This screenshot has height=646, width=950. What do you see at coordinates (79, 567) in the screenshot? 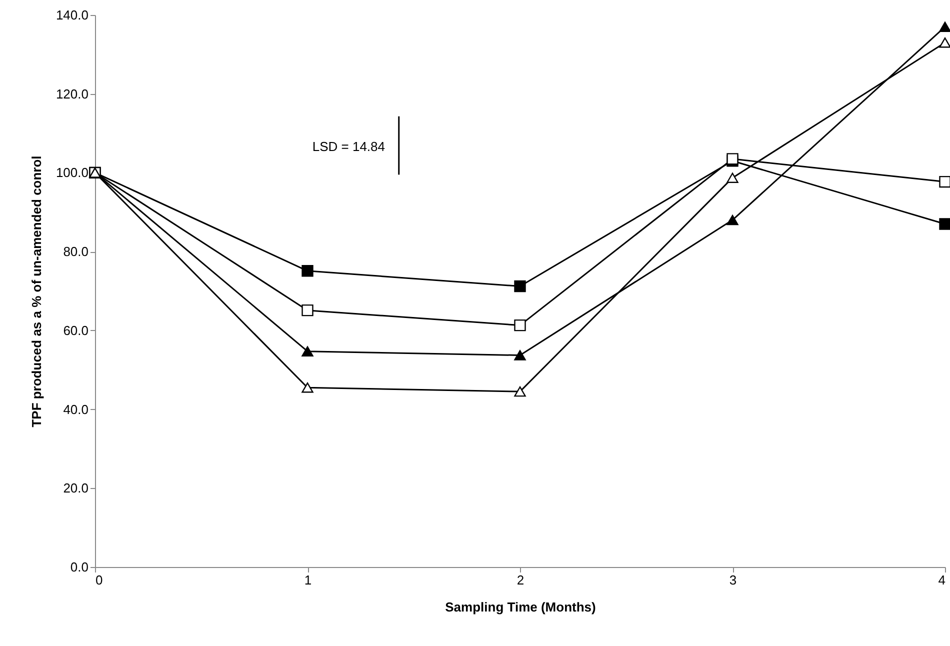
I see `y-tick-label: 0.0` at bounding box center [79, 567].